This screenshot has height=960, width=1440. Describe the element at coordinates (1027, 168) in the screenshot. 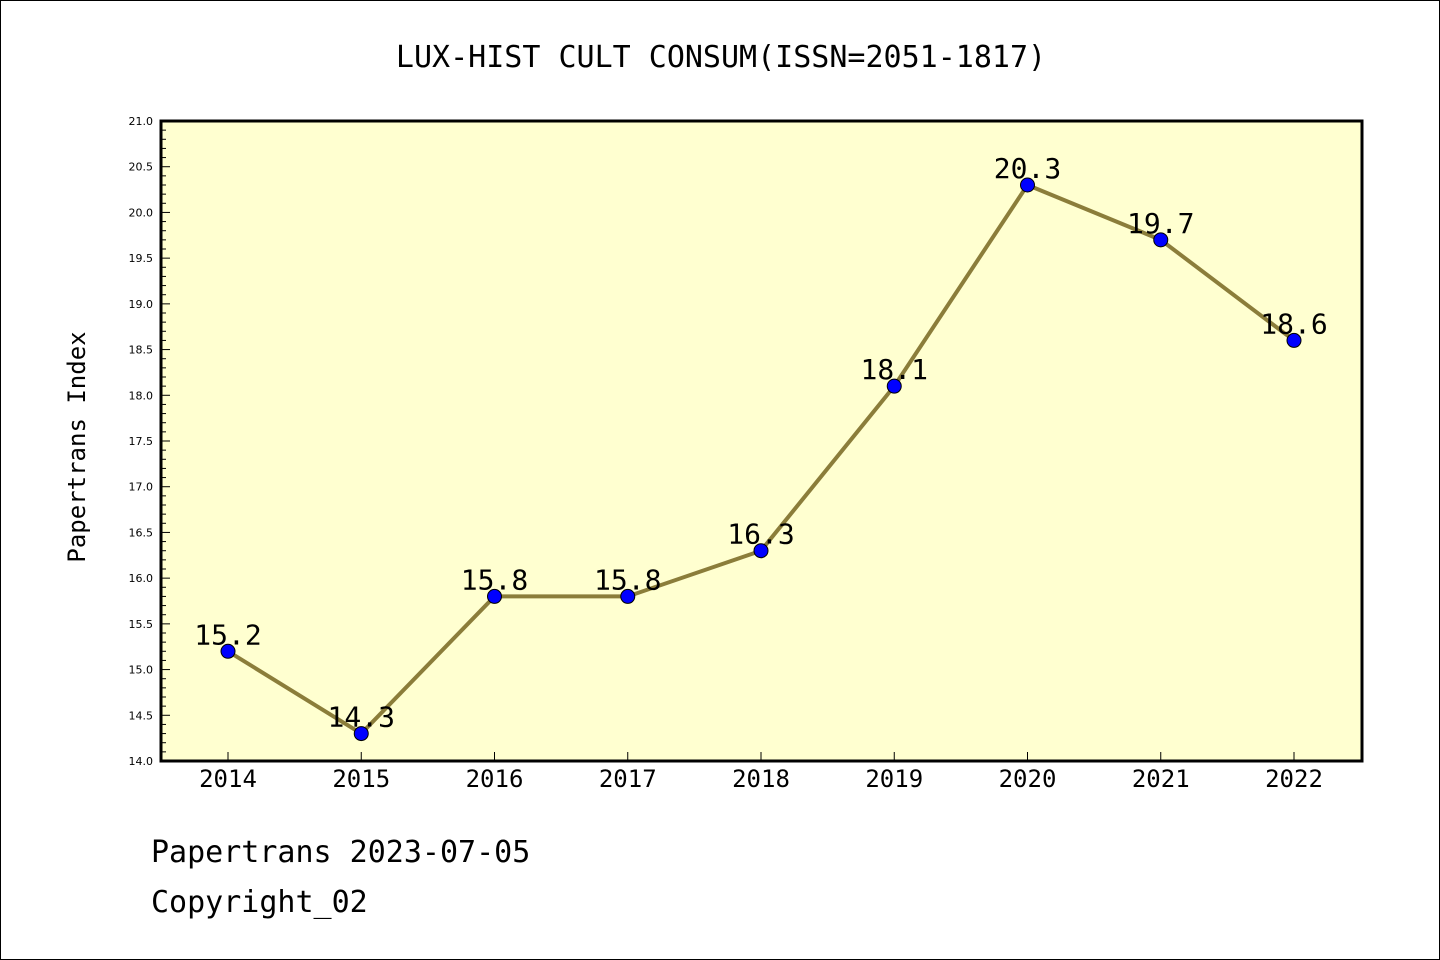

I see `data-label: 20.3` at that location.